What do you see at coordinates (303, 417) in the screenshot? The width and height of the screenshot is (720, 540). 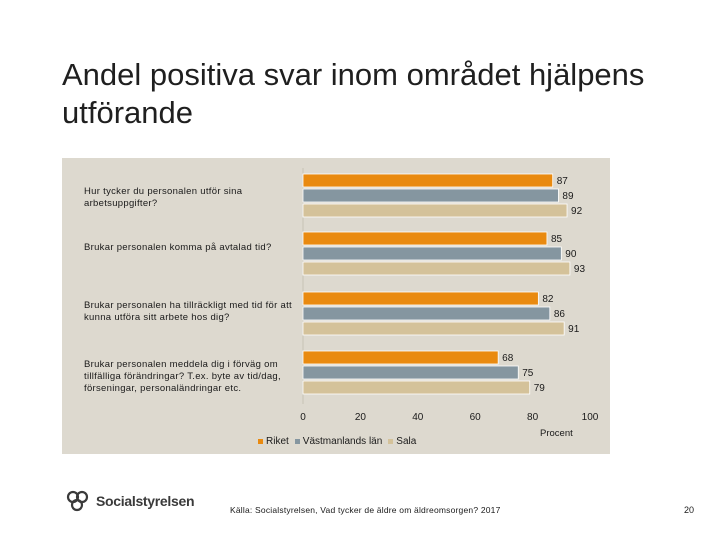 I see `x-tick-label-0: 0` at bounding box center [303, 417].